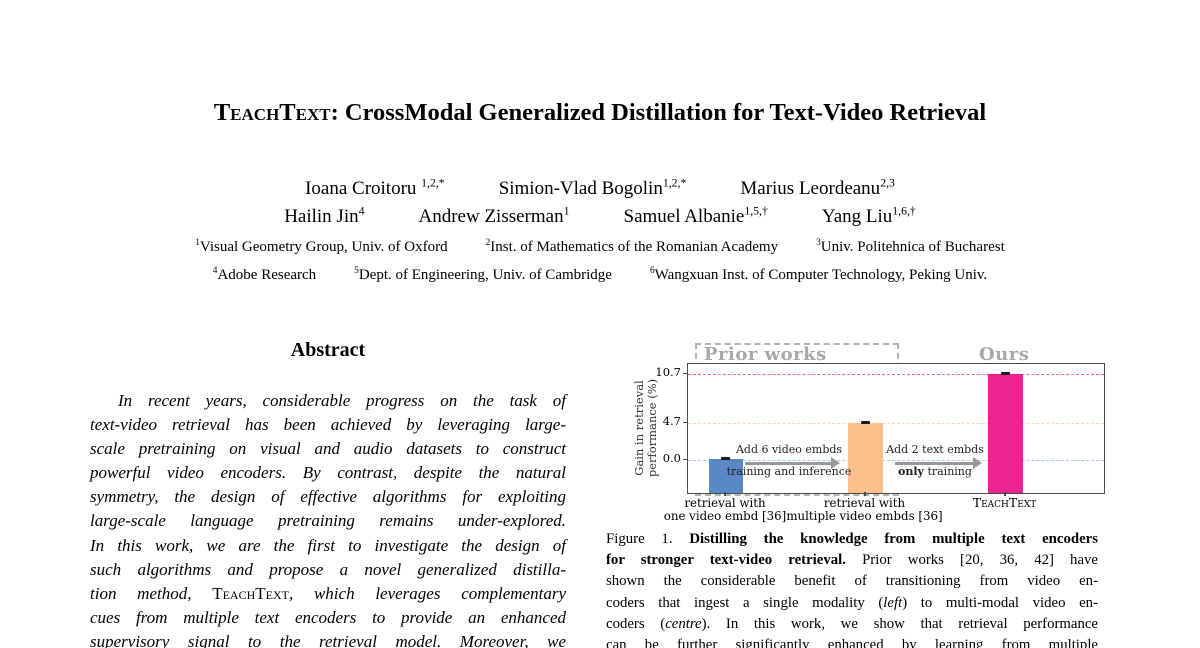 This screenshot has width=1200, height=648. I want to click on paper-title-brand: TeachText, so click(272, 112).